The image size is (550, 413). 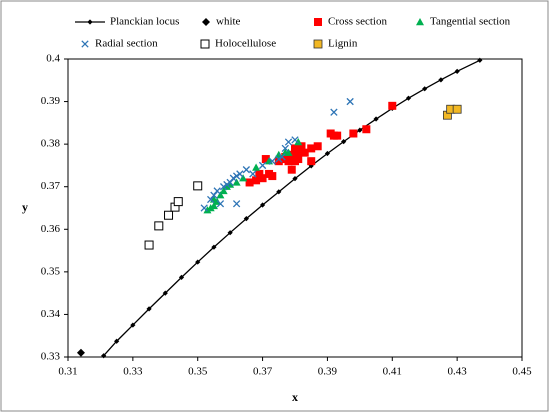 I want to click on legend-label: Radial section, so click(x=126, y=44).